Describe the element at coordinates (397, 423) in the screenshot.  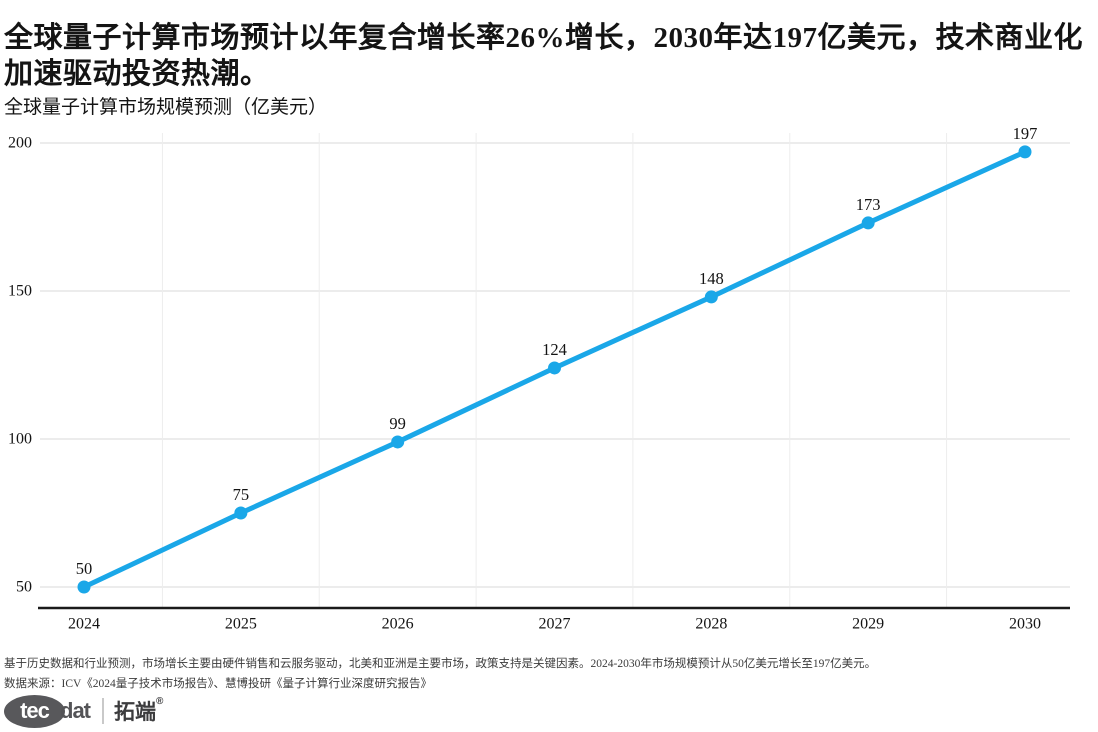
I see `data-label: 99` at that location.